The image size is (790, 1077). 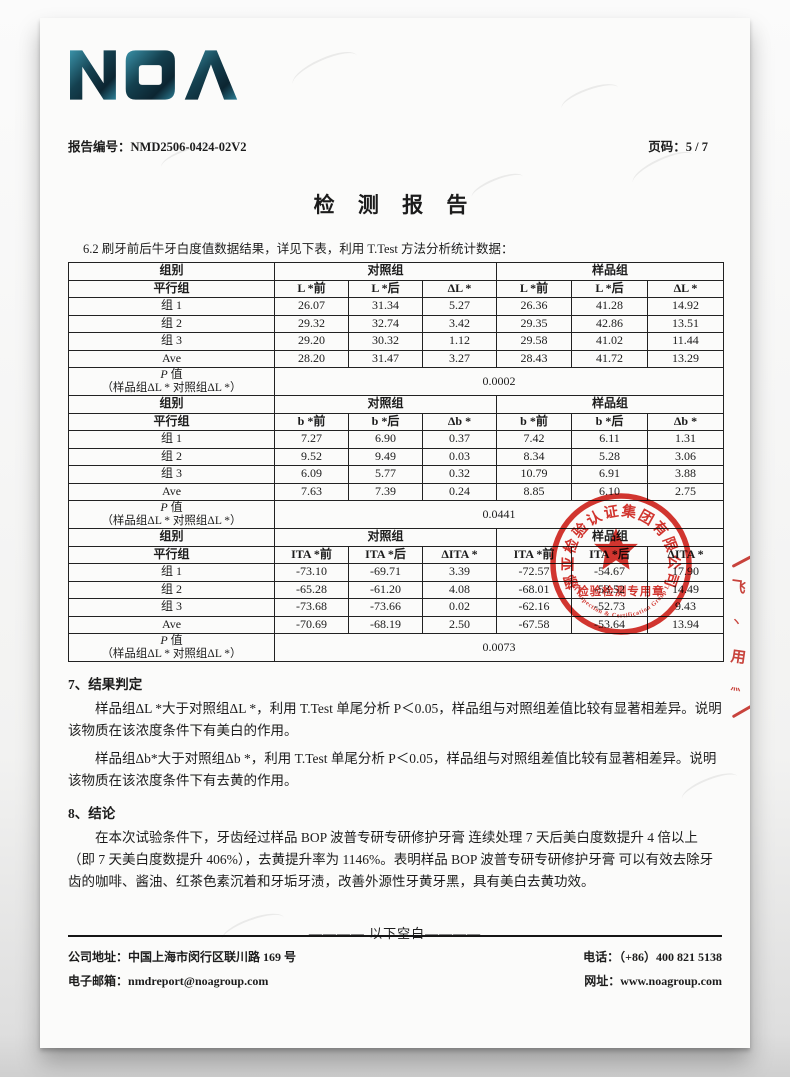 I want to click on table-cell: 3.27, so click(x=459, y=358).